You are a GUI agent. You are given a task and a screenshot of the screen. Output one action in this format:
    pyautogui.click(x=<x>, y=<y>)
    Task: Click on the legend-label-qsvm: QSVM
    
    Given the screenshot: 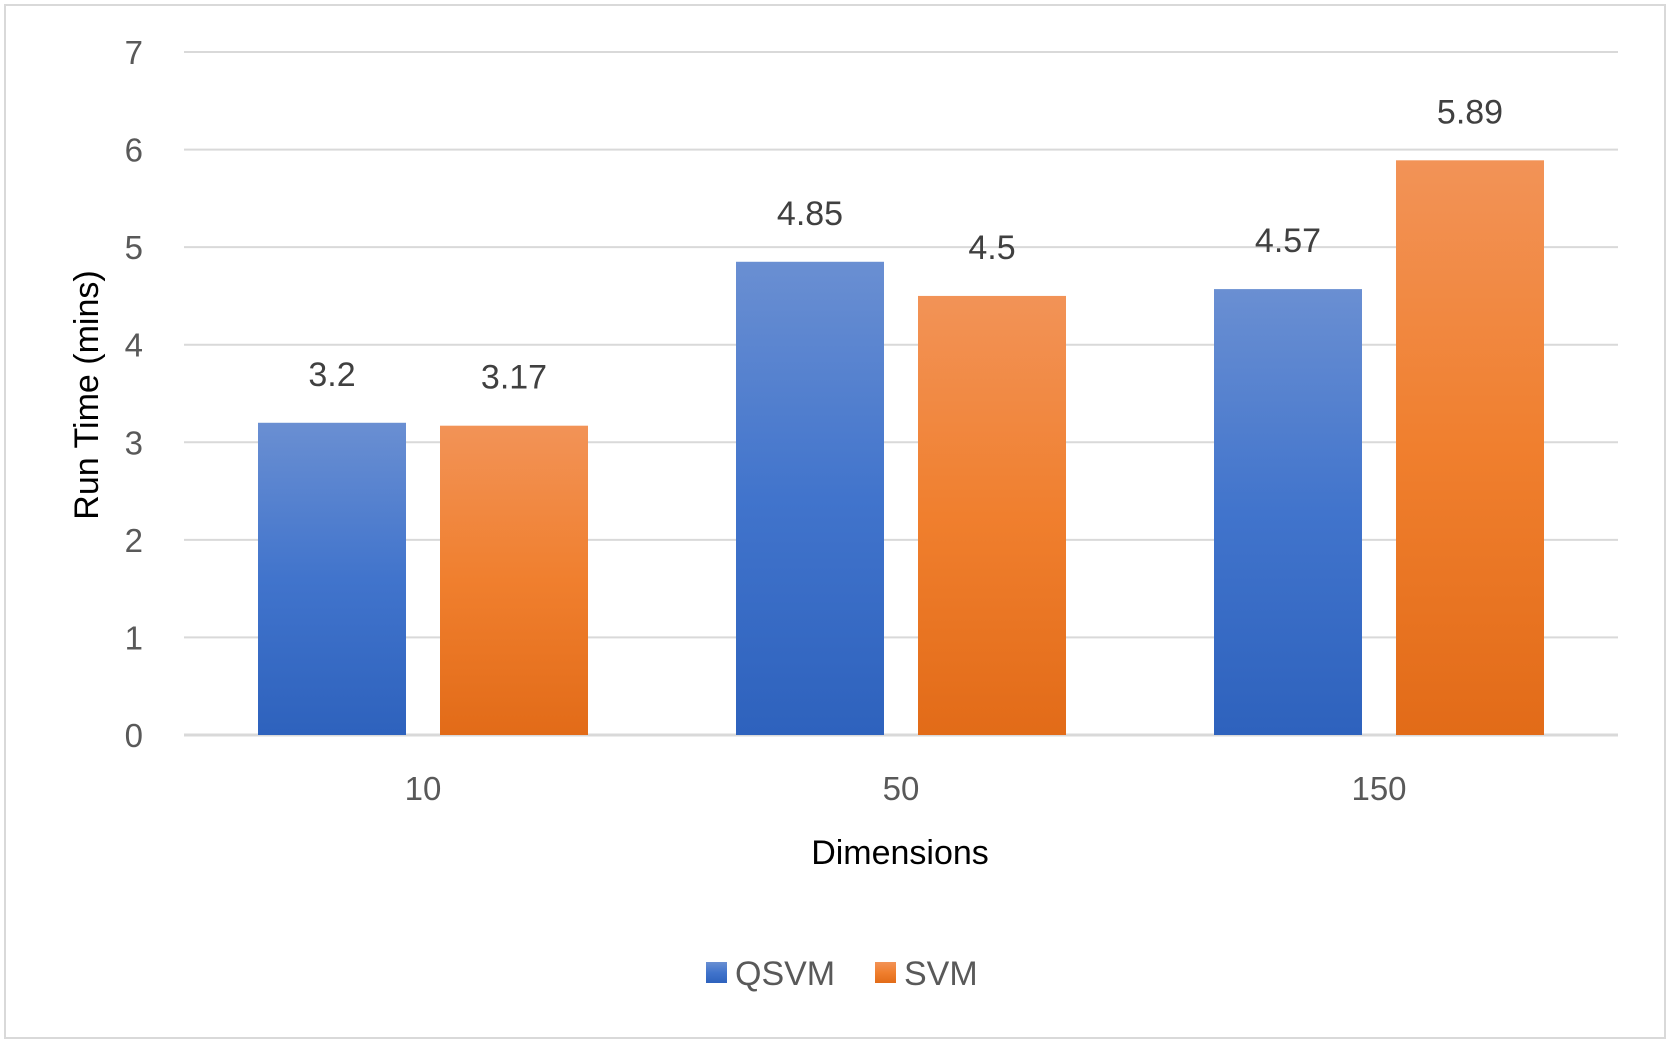 What is the action you would take?
    pyautogui.click(x=785, y=974)
    